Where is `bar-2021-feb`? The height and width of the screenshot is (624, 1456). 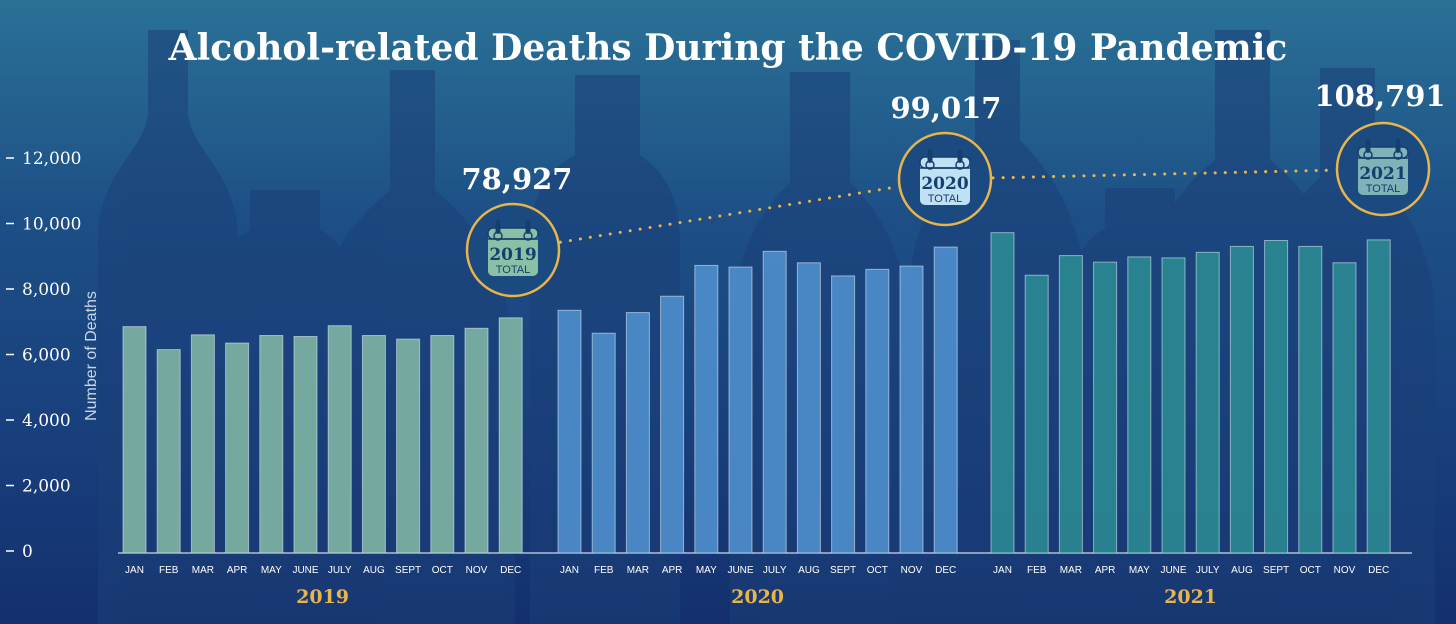 bar-2021-feb is located at coordinates (1036, 414).